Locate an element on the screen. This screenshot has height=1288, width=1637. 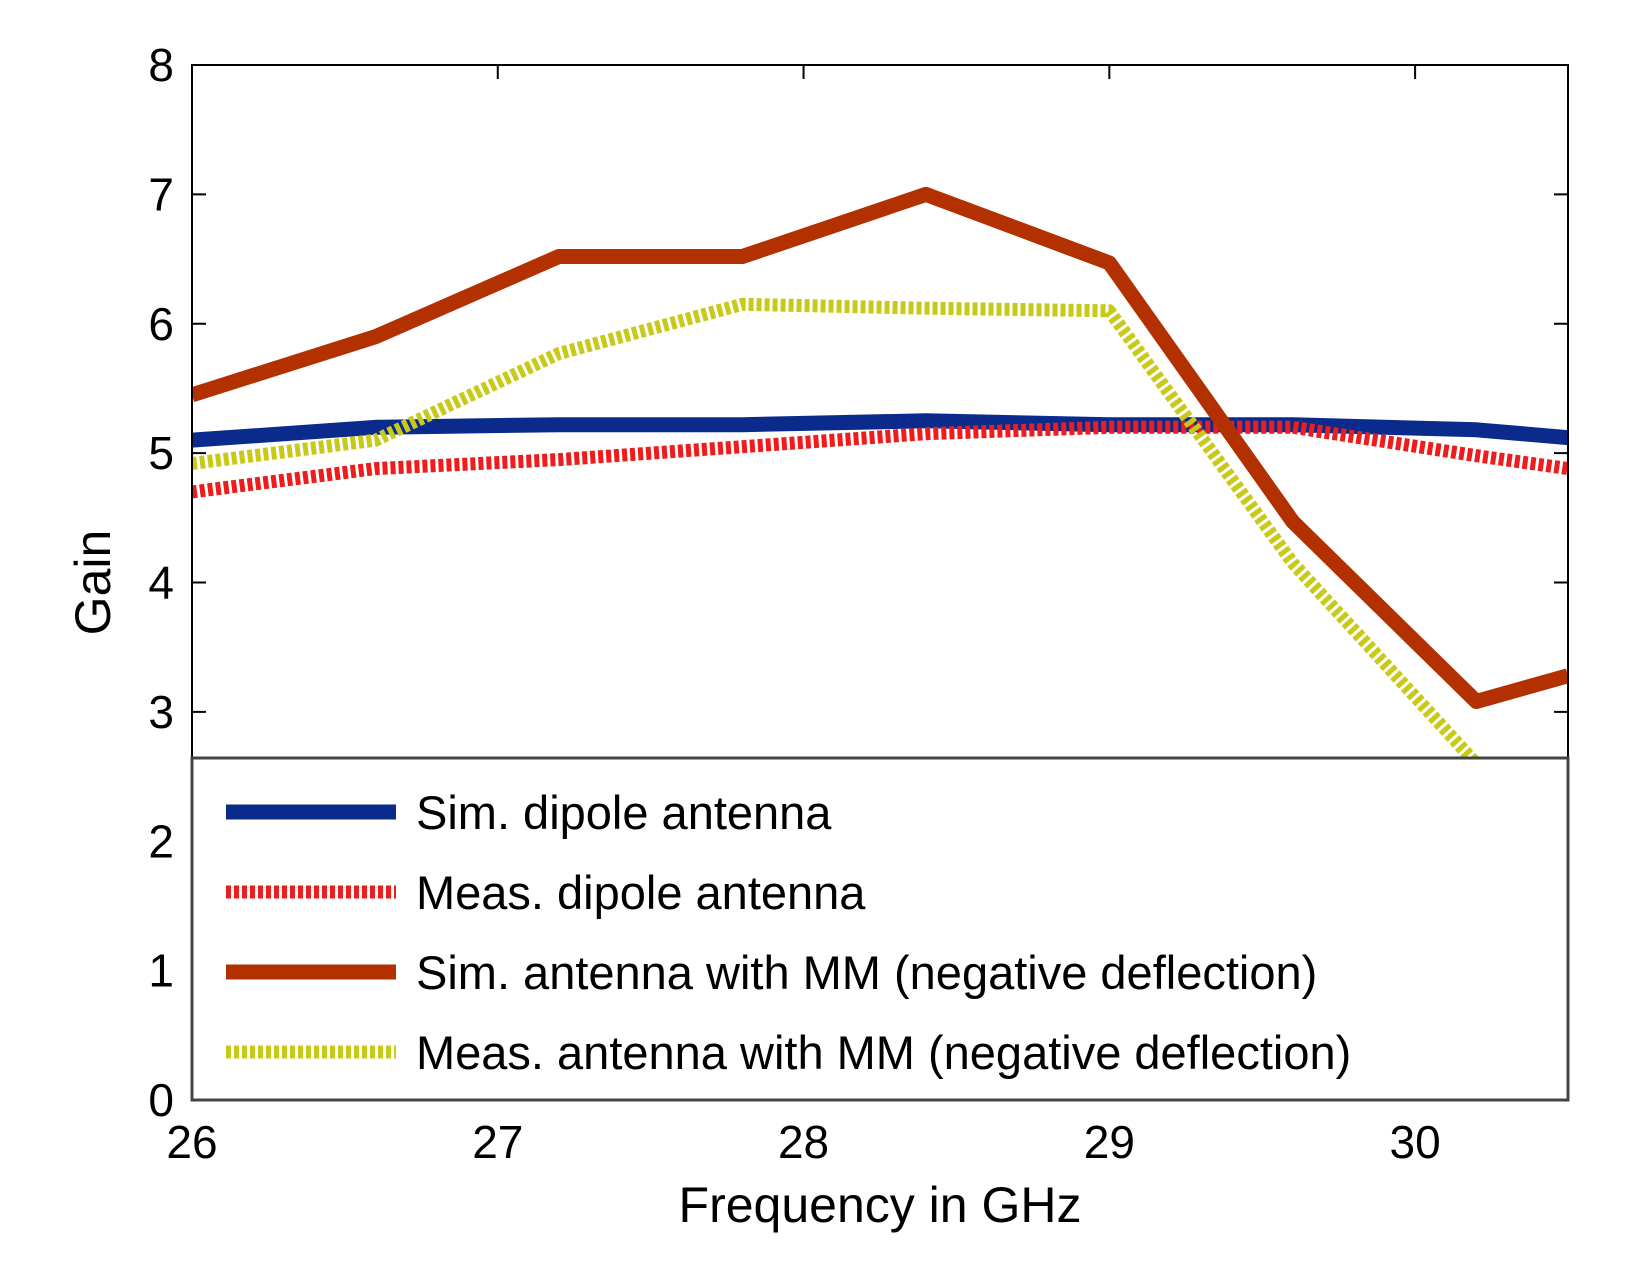
y-tick-label: 6 is located at coordinates (161, 324).